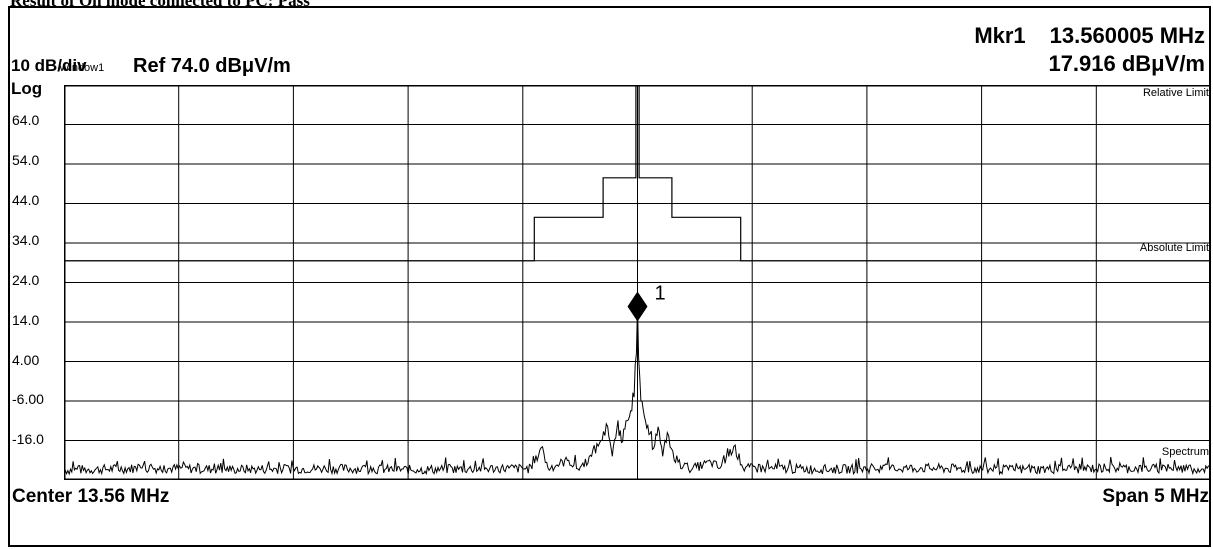  I want to click on absolute-limit-label: Absolute Limit, so click(1174, 248).